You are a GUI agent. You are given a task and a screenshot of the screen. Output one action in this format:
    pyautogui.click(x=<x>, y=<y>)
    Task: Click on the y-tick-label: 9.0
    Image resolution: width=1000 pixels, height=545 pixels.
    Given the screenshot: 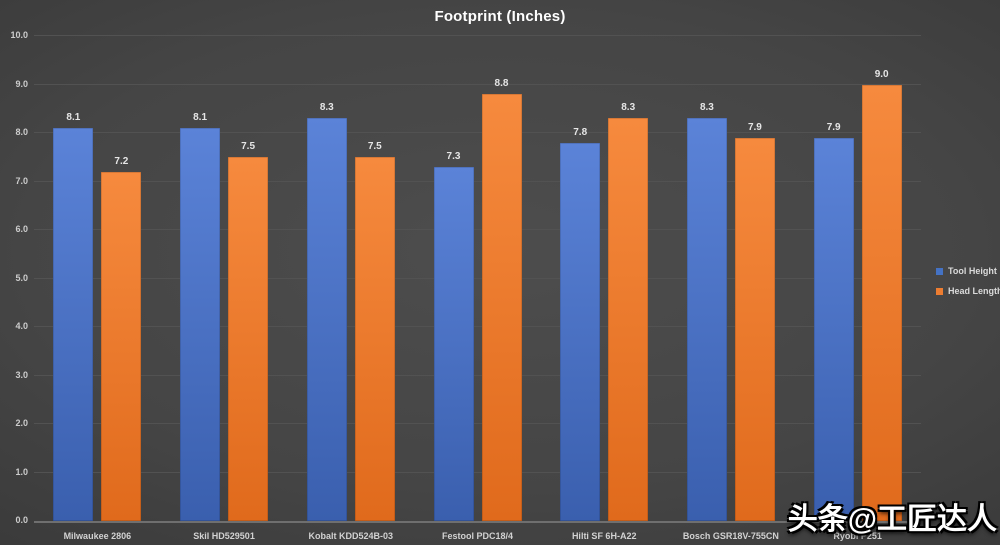 What is the action you would take?
    pyautogui.click(x=21, y=83)
    